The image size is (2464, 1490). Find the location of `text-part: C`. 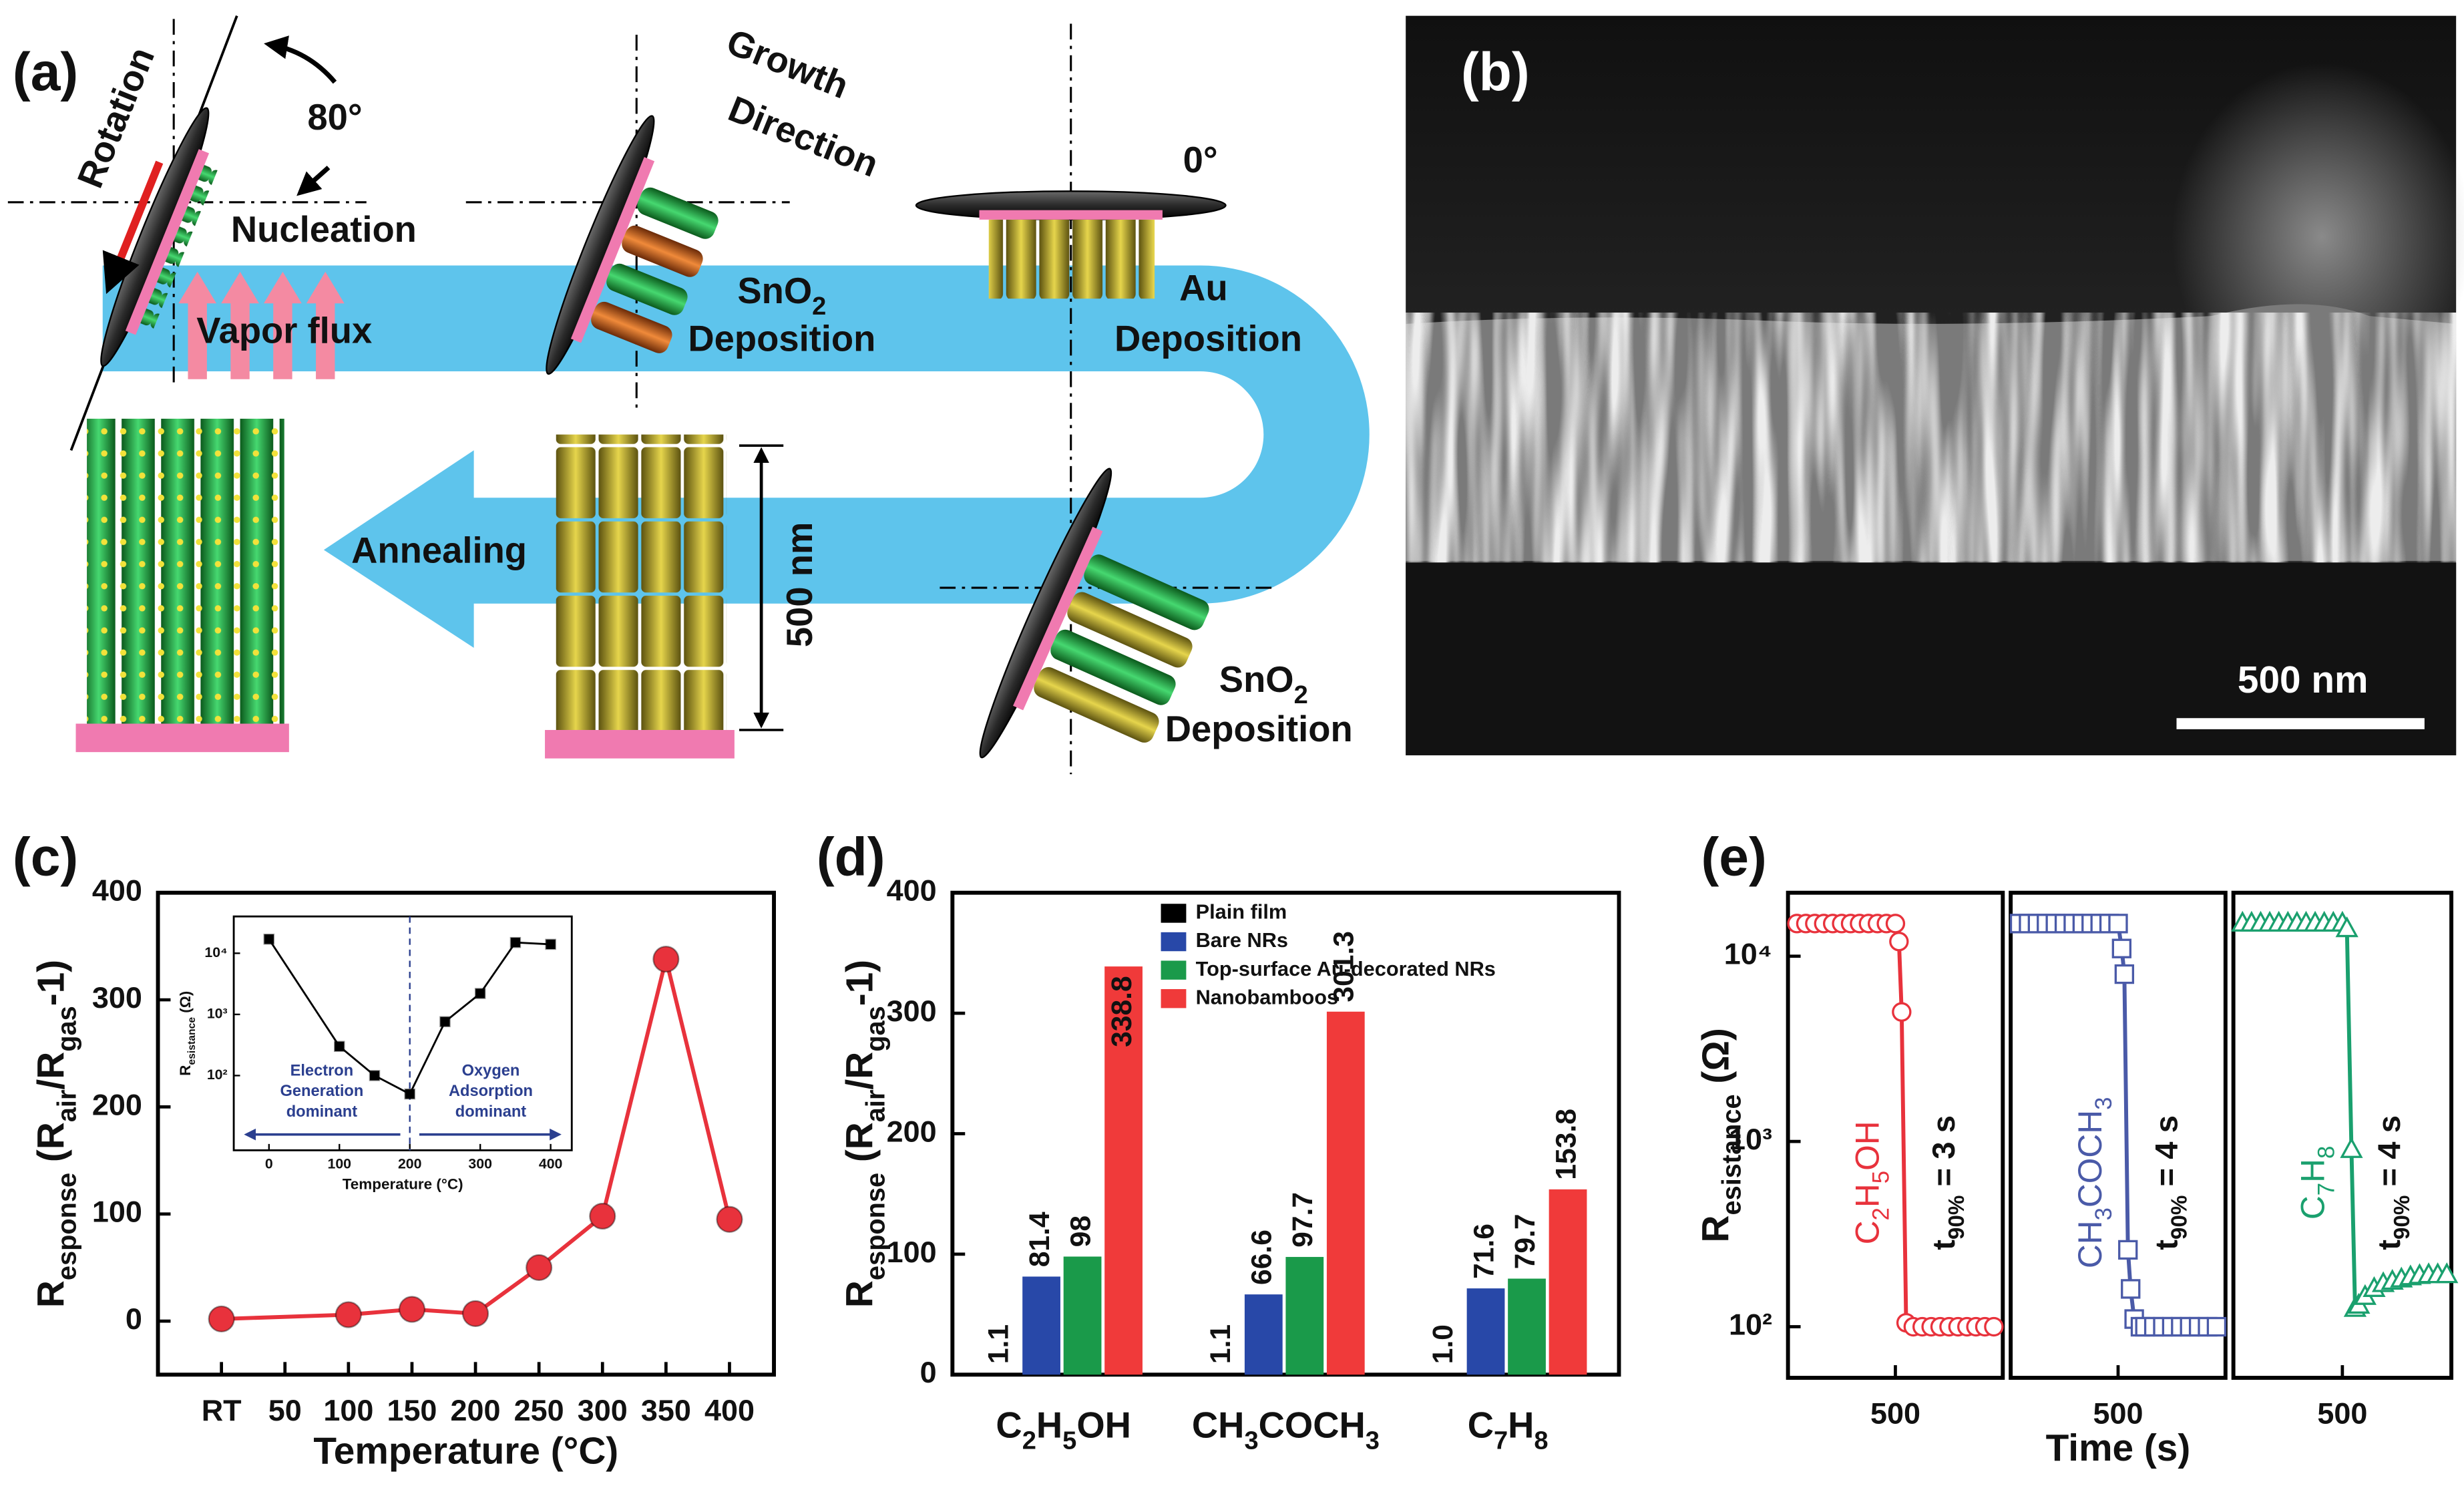

text-part: C is located at coordinates (1009, 1425).